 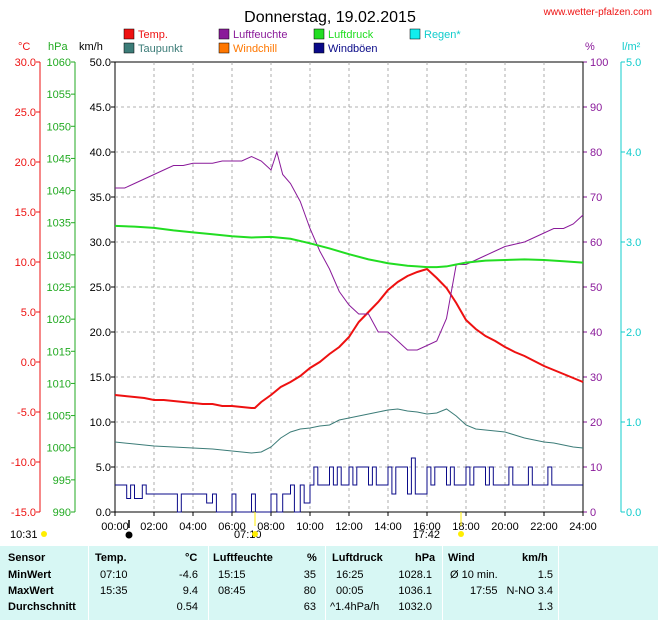 What do you see at coordinates (232, 527) in the screenshot?
I see `x-axis-tick-label: 06:00` at bounding box center [232, 527].